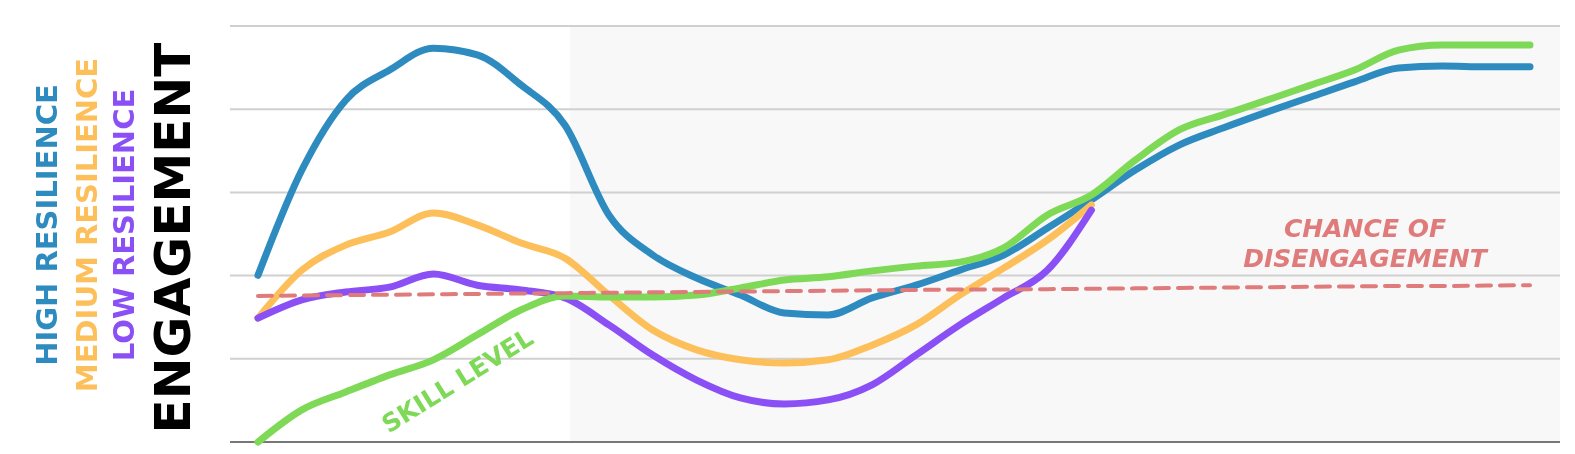  What do you see at coordinates (124, 225) in the screenshot?
I see `text: LOW RESILIENCE` at bounding box center [124, 225].